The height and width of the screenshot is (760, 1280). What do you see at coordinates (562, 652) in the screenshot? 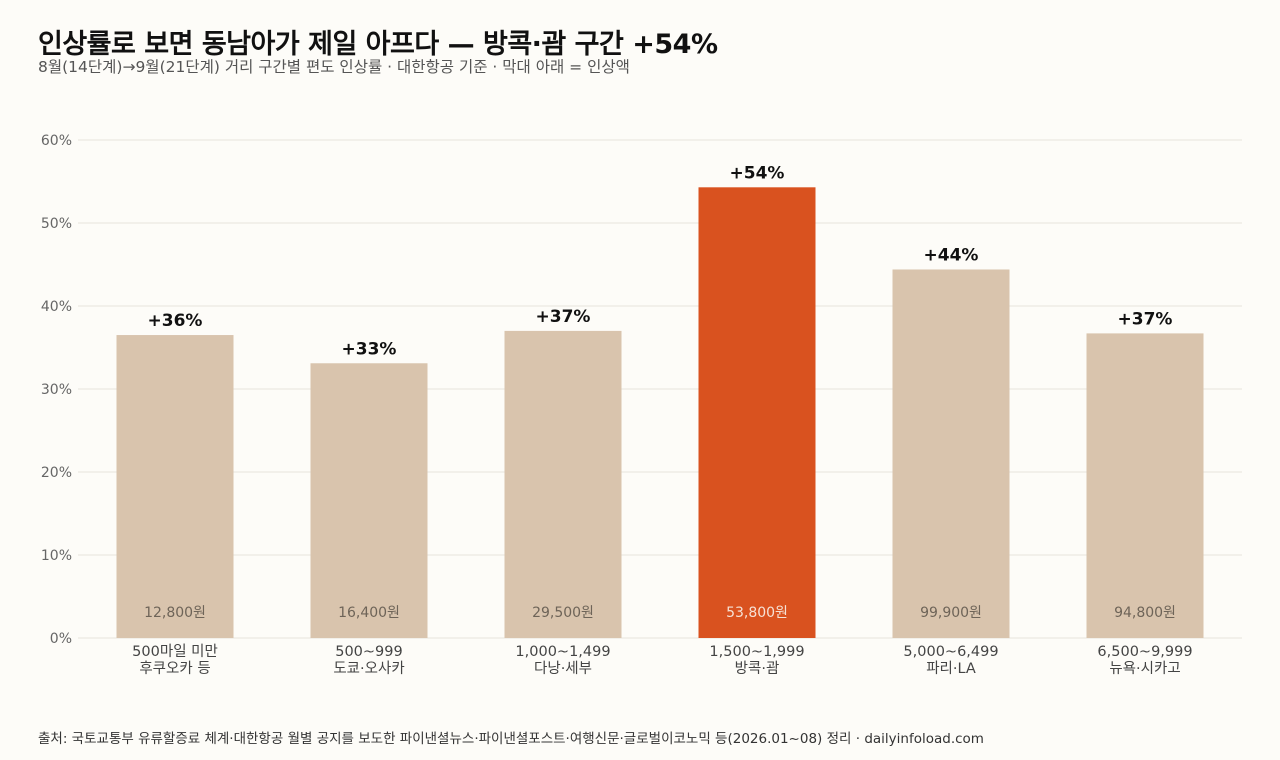
I see `x-category-label: 1,000~1,499` at bounding box center [562, 652].